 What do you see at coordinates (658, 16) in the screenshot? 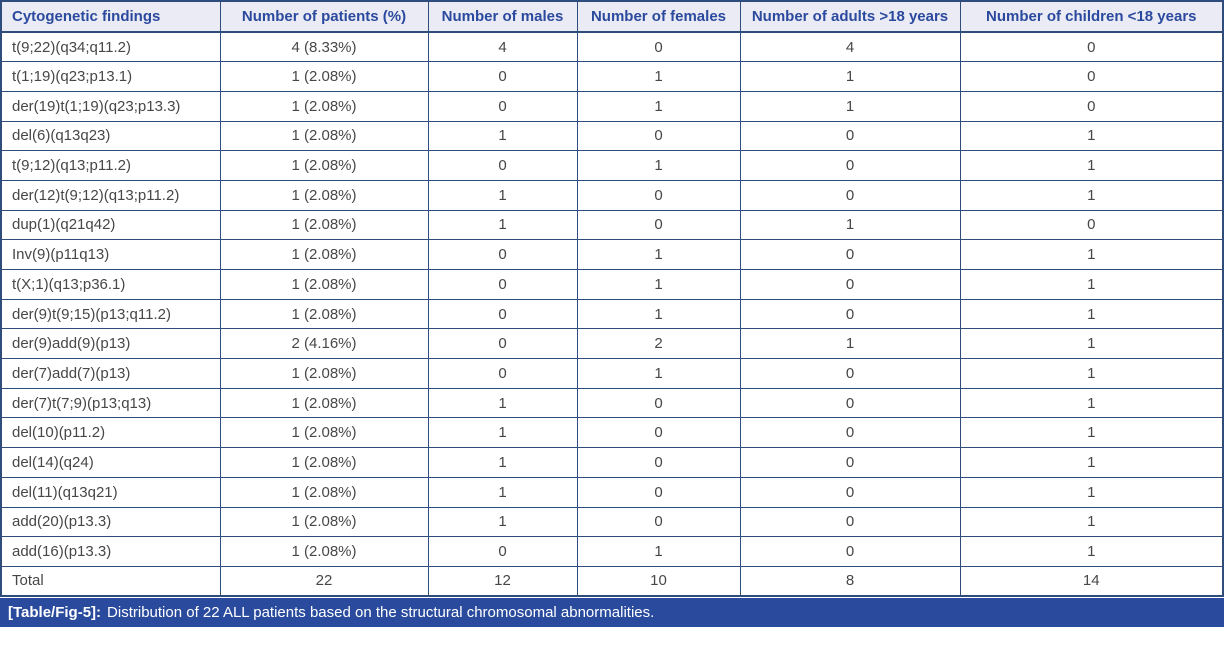
I see `column-header: Number of females` at bounding box center [658, 16].